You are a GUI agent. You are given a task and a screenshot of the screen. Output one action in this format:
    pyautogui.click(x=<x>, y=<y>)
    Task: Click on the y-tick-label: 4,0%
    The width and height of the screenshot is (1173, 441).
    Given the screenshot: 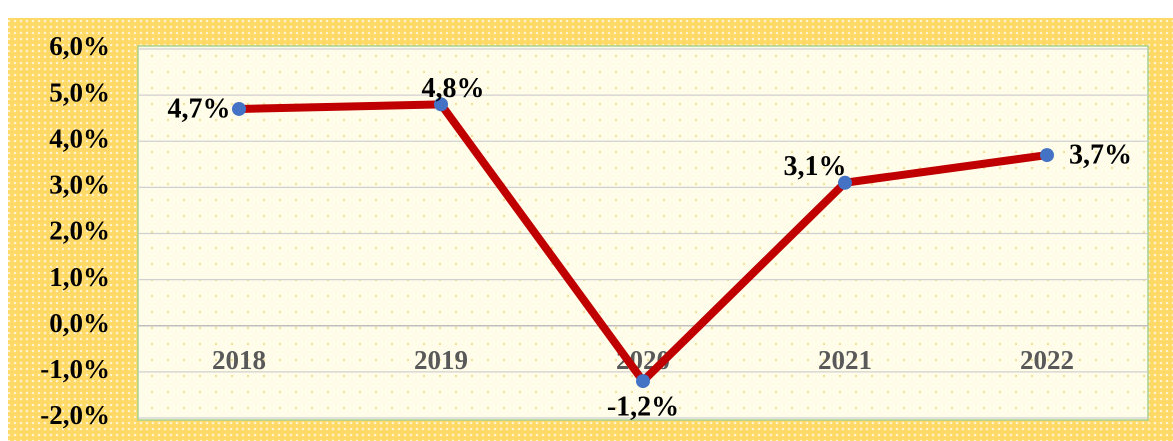 What is the action you would take?
    pyautogui.click(x=79, y=138)
    